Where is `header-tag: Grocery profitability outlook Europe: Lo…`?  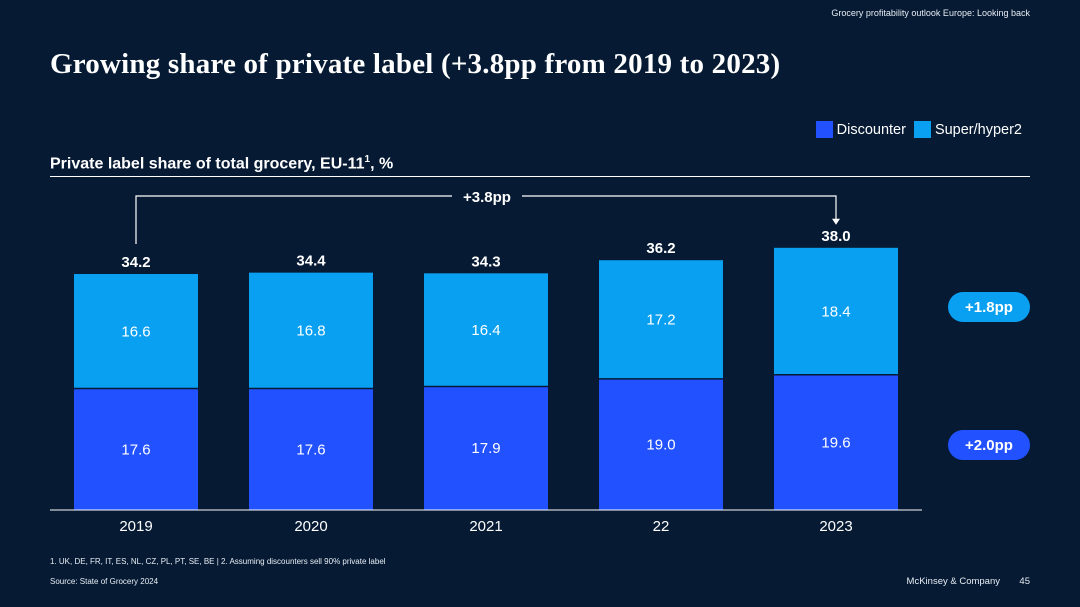 header-tag: Grocery profitability outlook Europe: Lo… is located at coordinates (930, 13).